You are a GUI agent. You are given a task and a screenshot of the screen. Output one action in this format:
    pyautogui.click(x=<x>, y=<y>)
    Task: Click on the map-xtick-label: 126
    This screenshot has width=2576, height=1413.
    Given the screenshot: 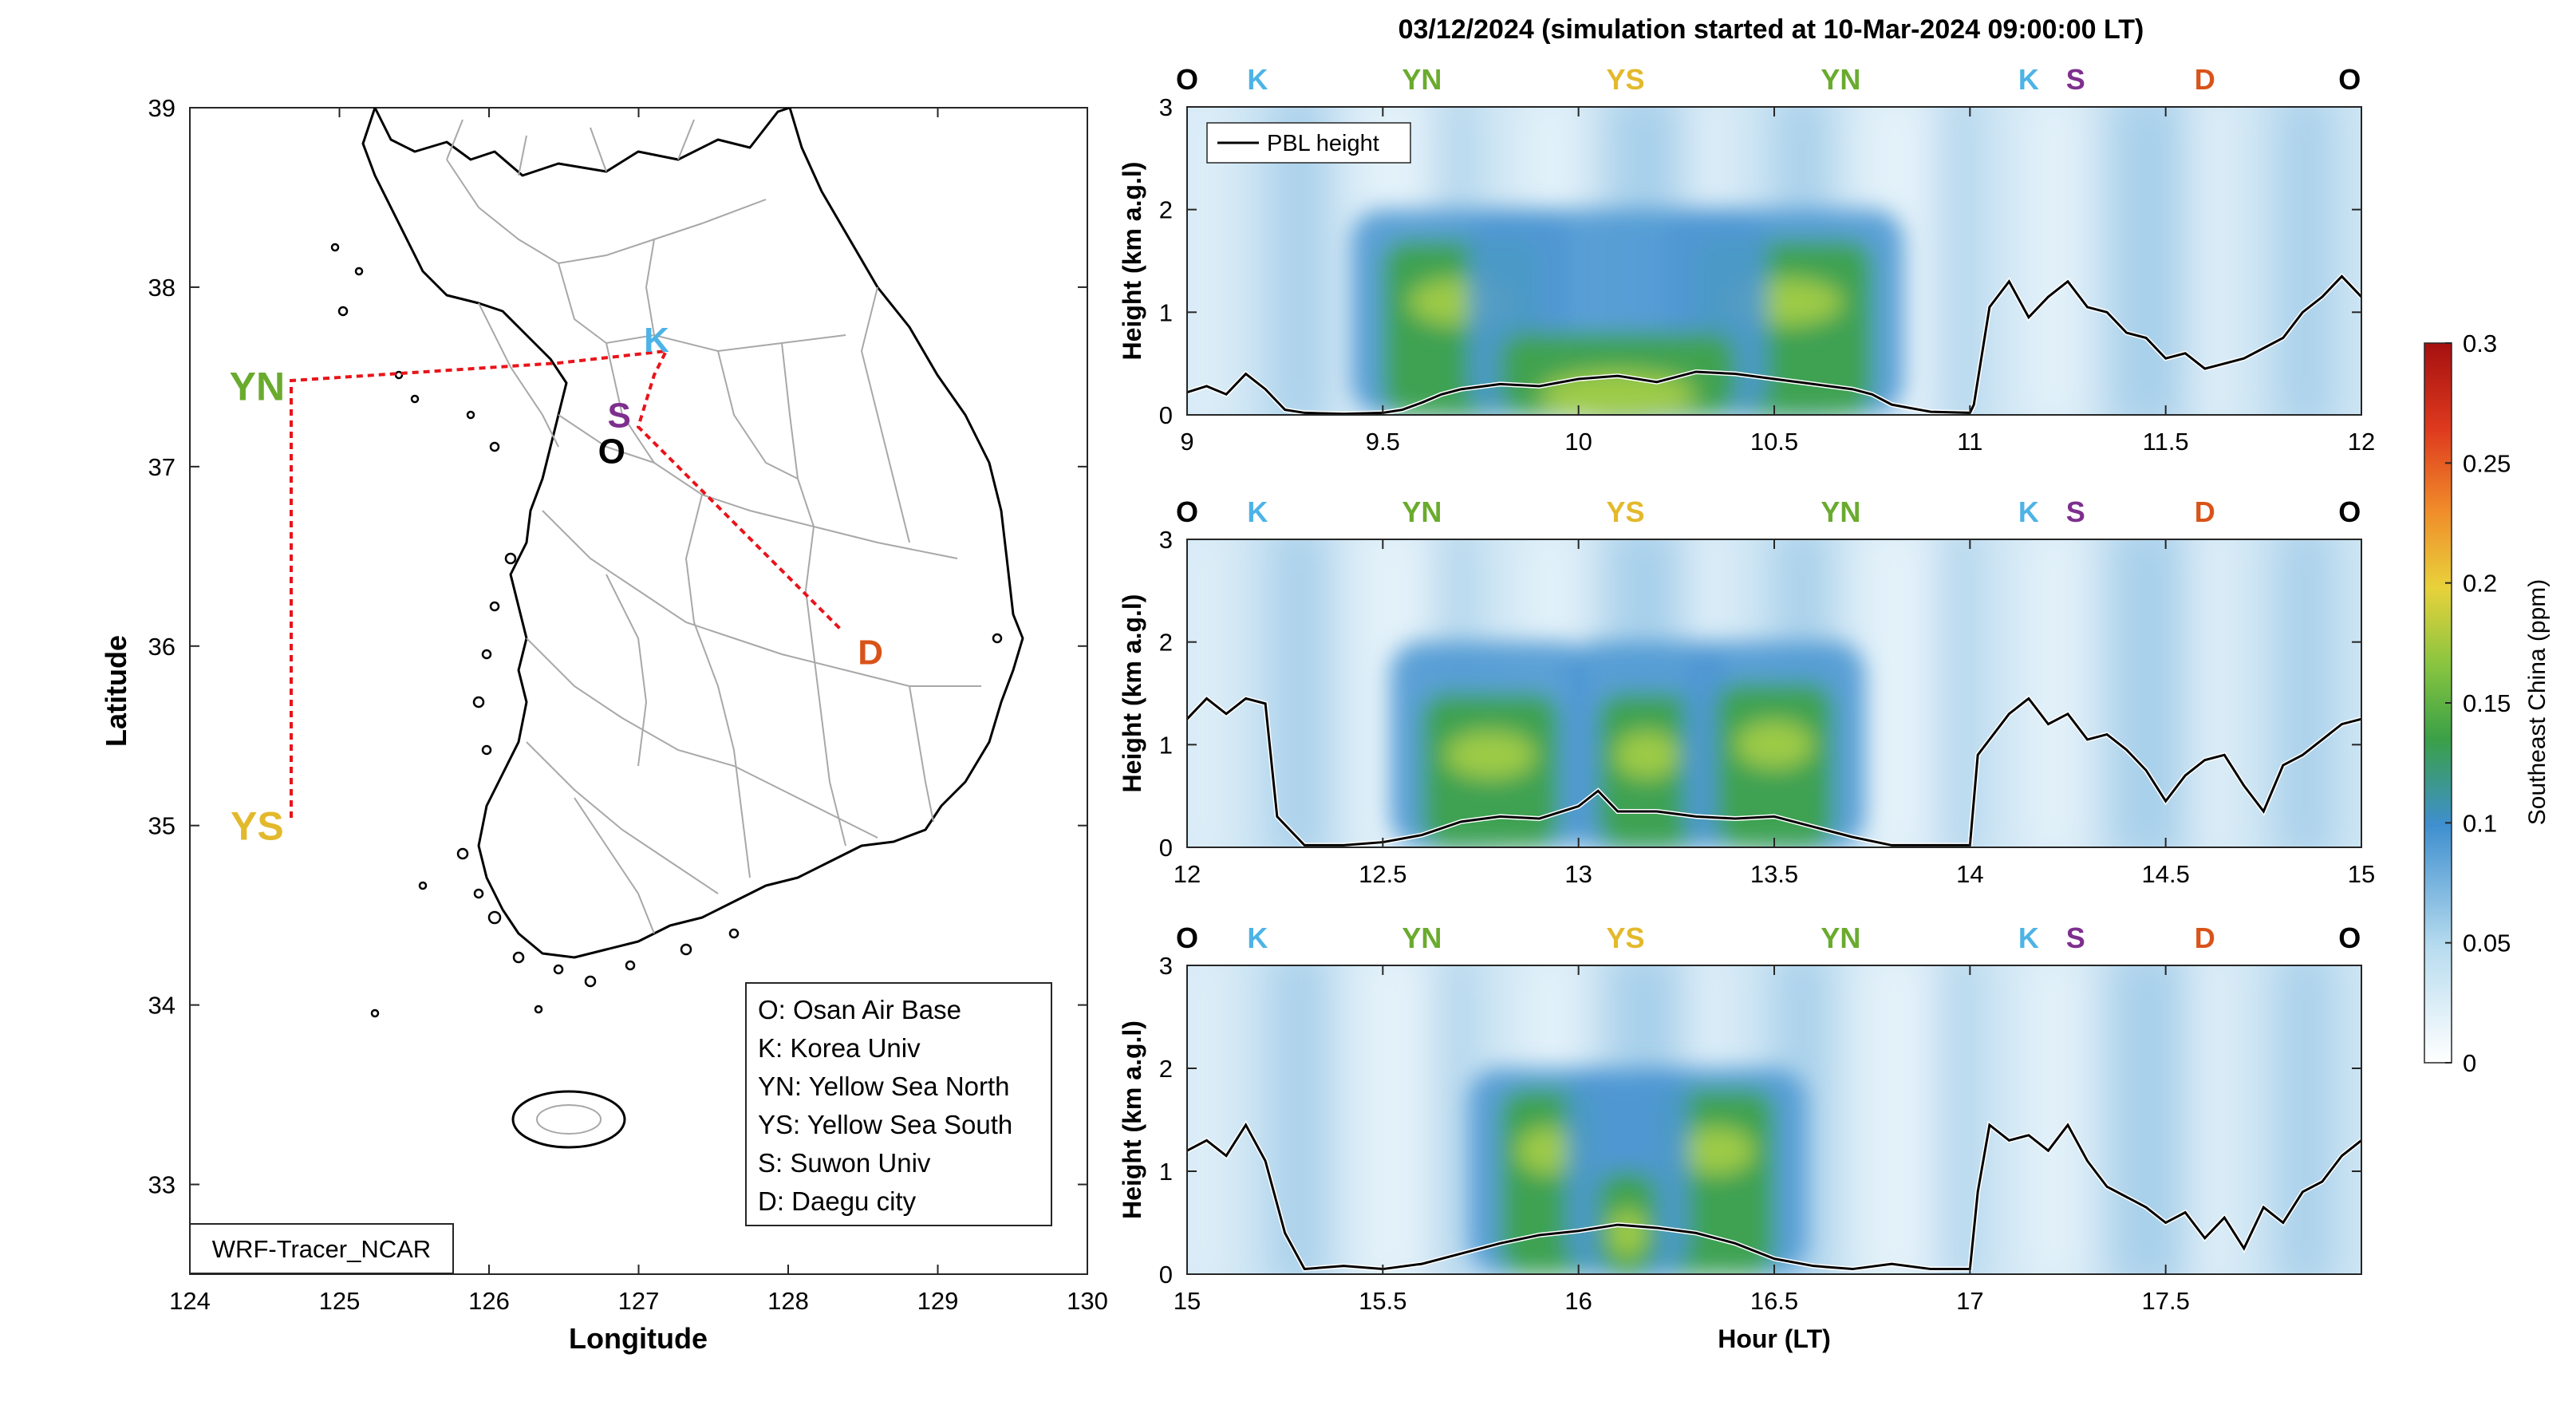 What is the action you would take?
    pyautogui.click(x=489, y=1301)
    